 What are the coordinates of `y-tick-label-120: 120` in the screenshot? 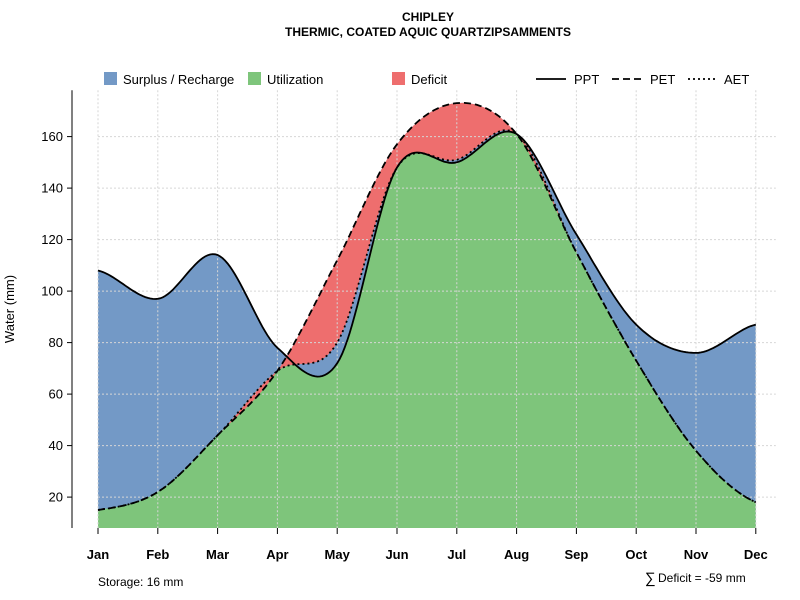 It's located at (52, 239).